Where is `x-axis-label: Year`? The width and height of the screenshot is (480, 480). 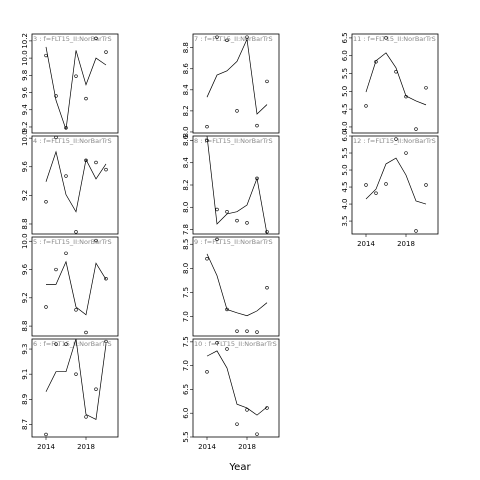
x-axis-label: Year is located at coordinates (239, 467).